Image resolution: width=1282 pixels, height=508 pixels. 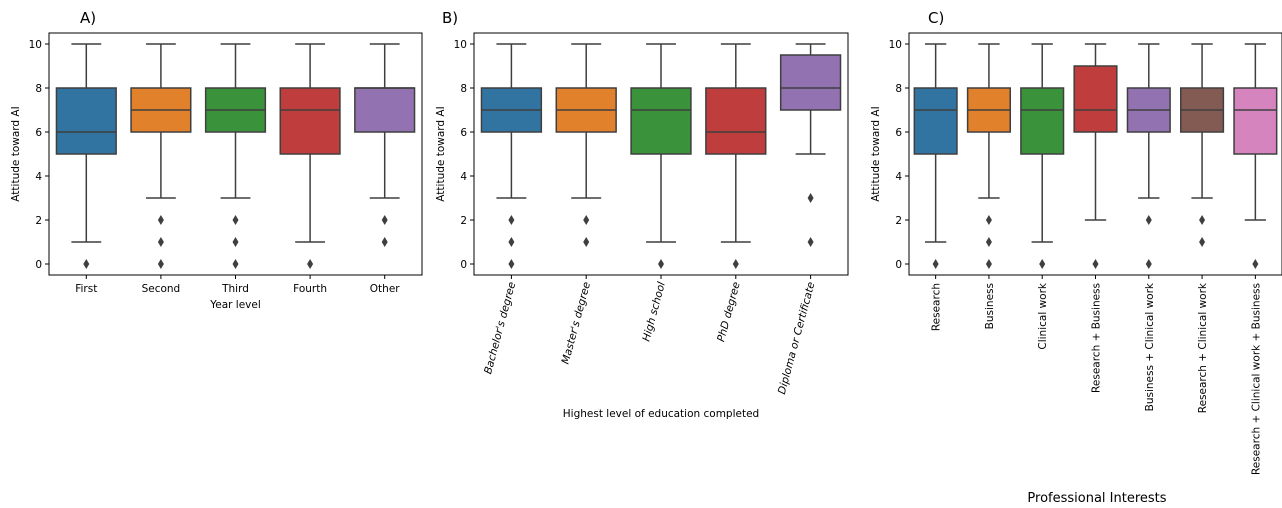 What do you see at coordinates (576, 323) in the screenshot?
I see `x-tick-label: Master's degree` at bounding box center [576, 323].